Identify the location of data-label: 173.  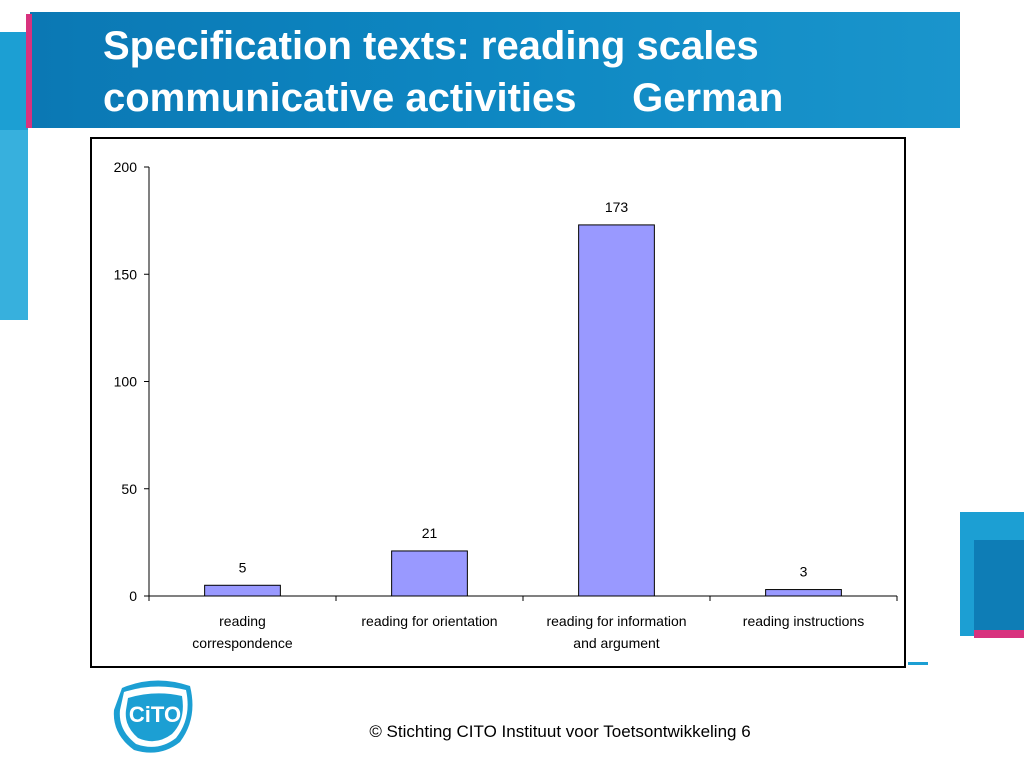
(617, 207).